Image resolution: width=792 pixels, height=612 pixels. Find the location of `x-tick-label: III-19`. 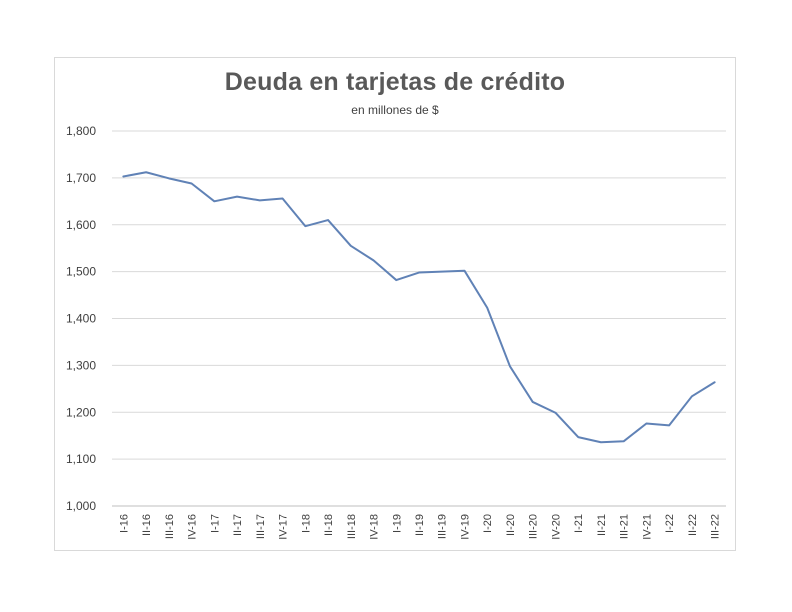

x-tick-label: III-19 is located at coordinates (443, 526).